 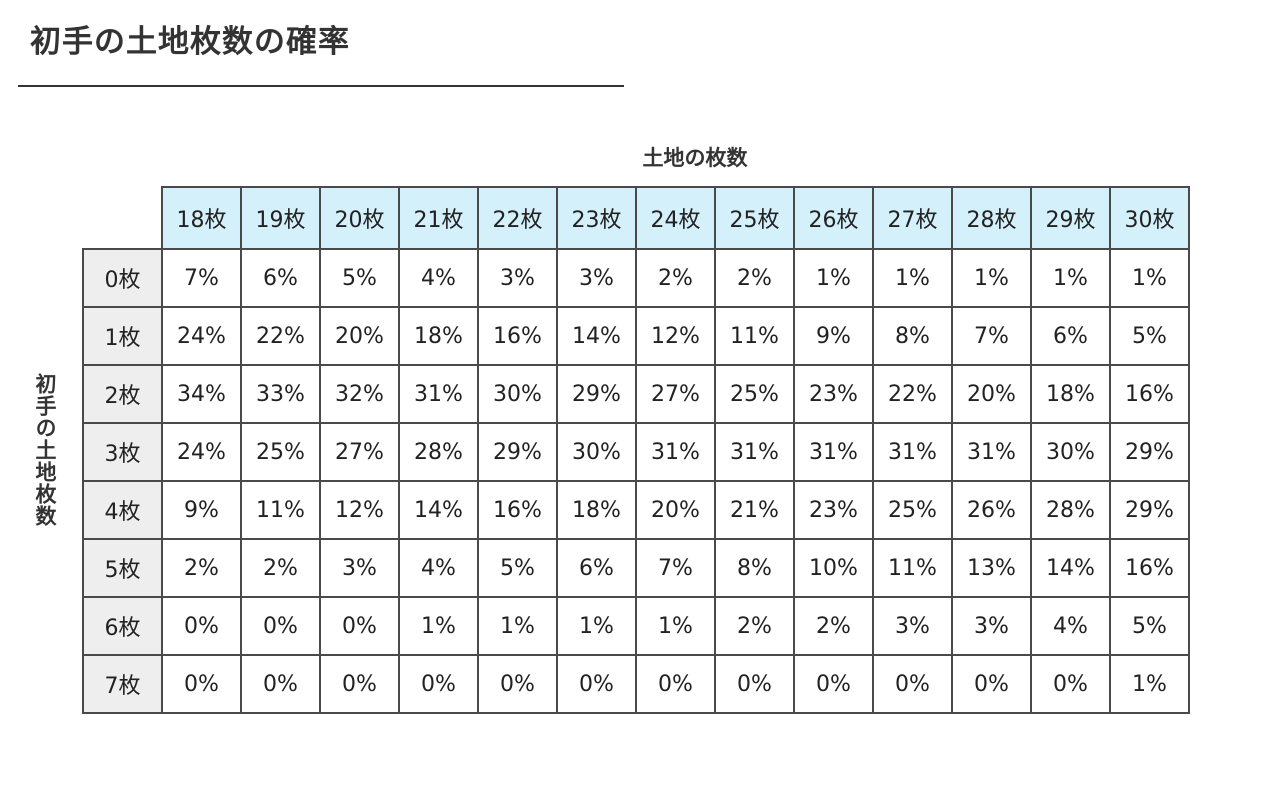 What do you see at coordinates (201, 394) in the screenshot?
I see `table-cell: 34%` at bounding box center [201, 394].